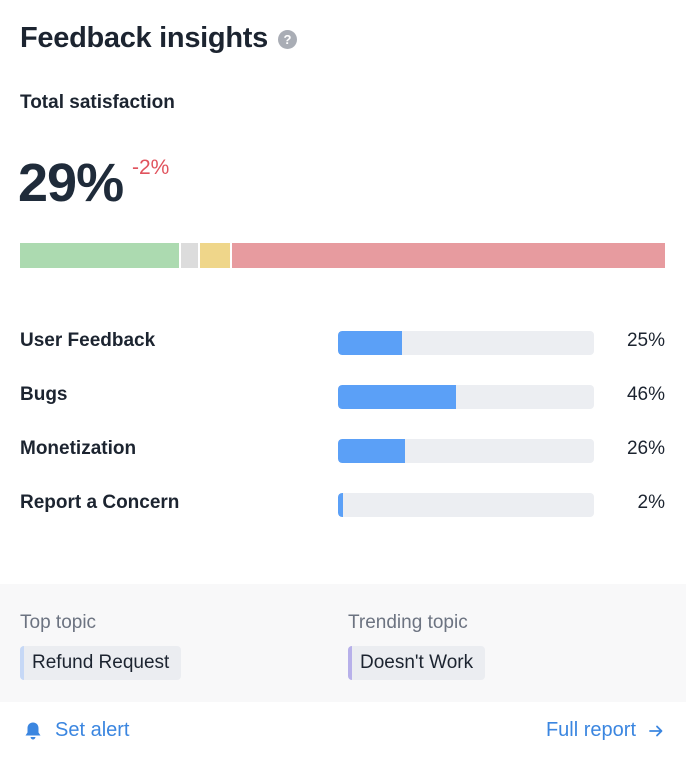 This screenshot has height=766, width=686. What do you see at coordinates (645, 448) in the screenshot?
I see `metric-value: 26%` at bounding box center [645, 448].